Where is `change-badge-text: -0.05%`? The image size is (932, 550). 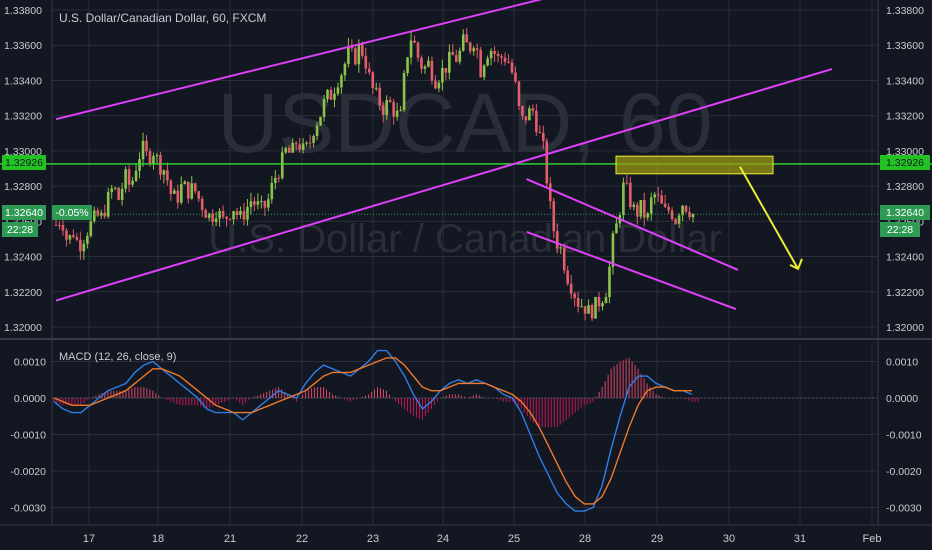
change-badge-text: -0.05% is located at coordinates (71, 213).